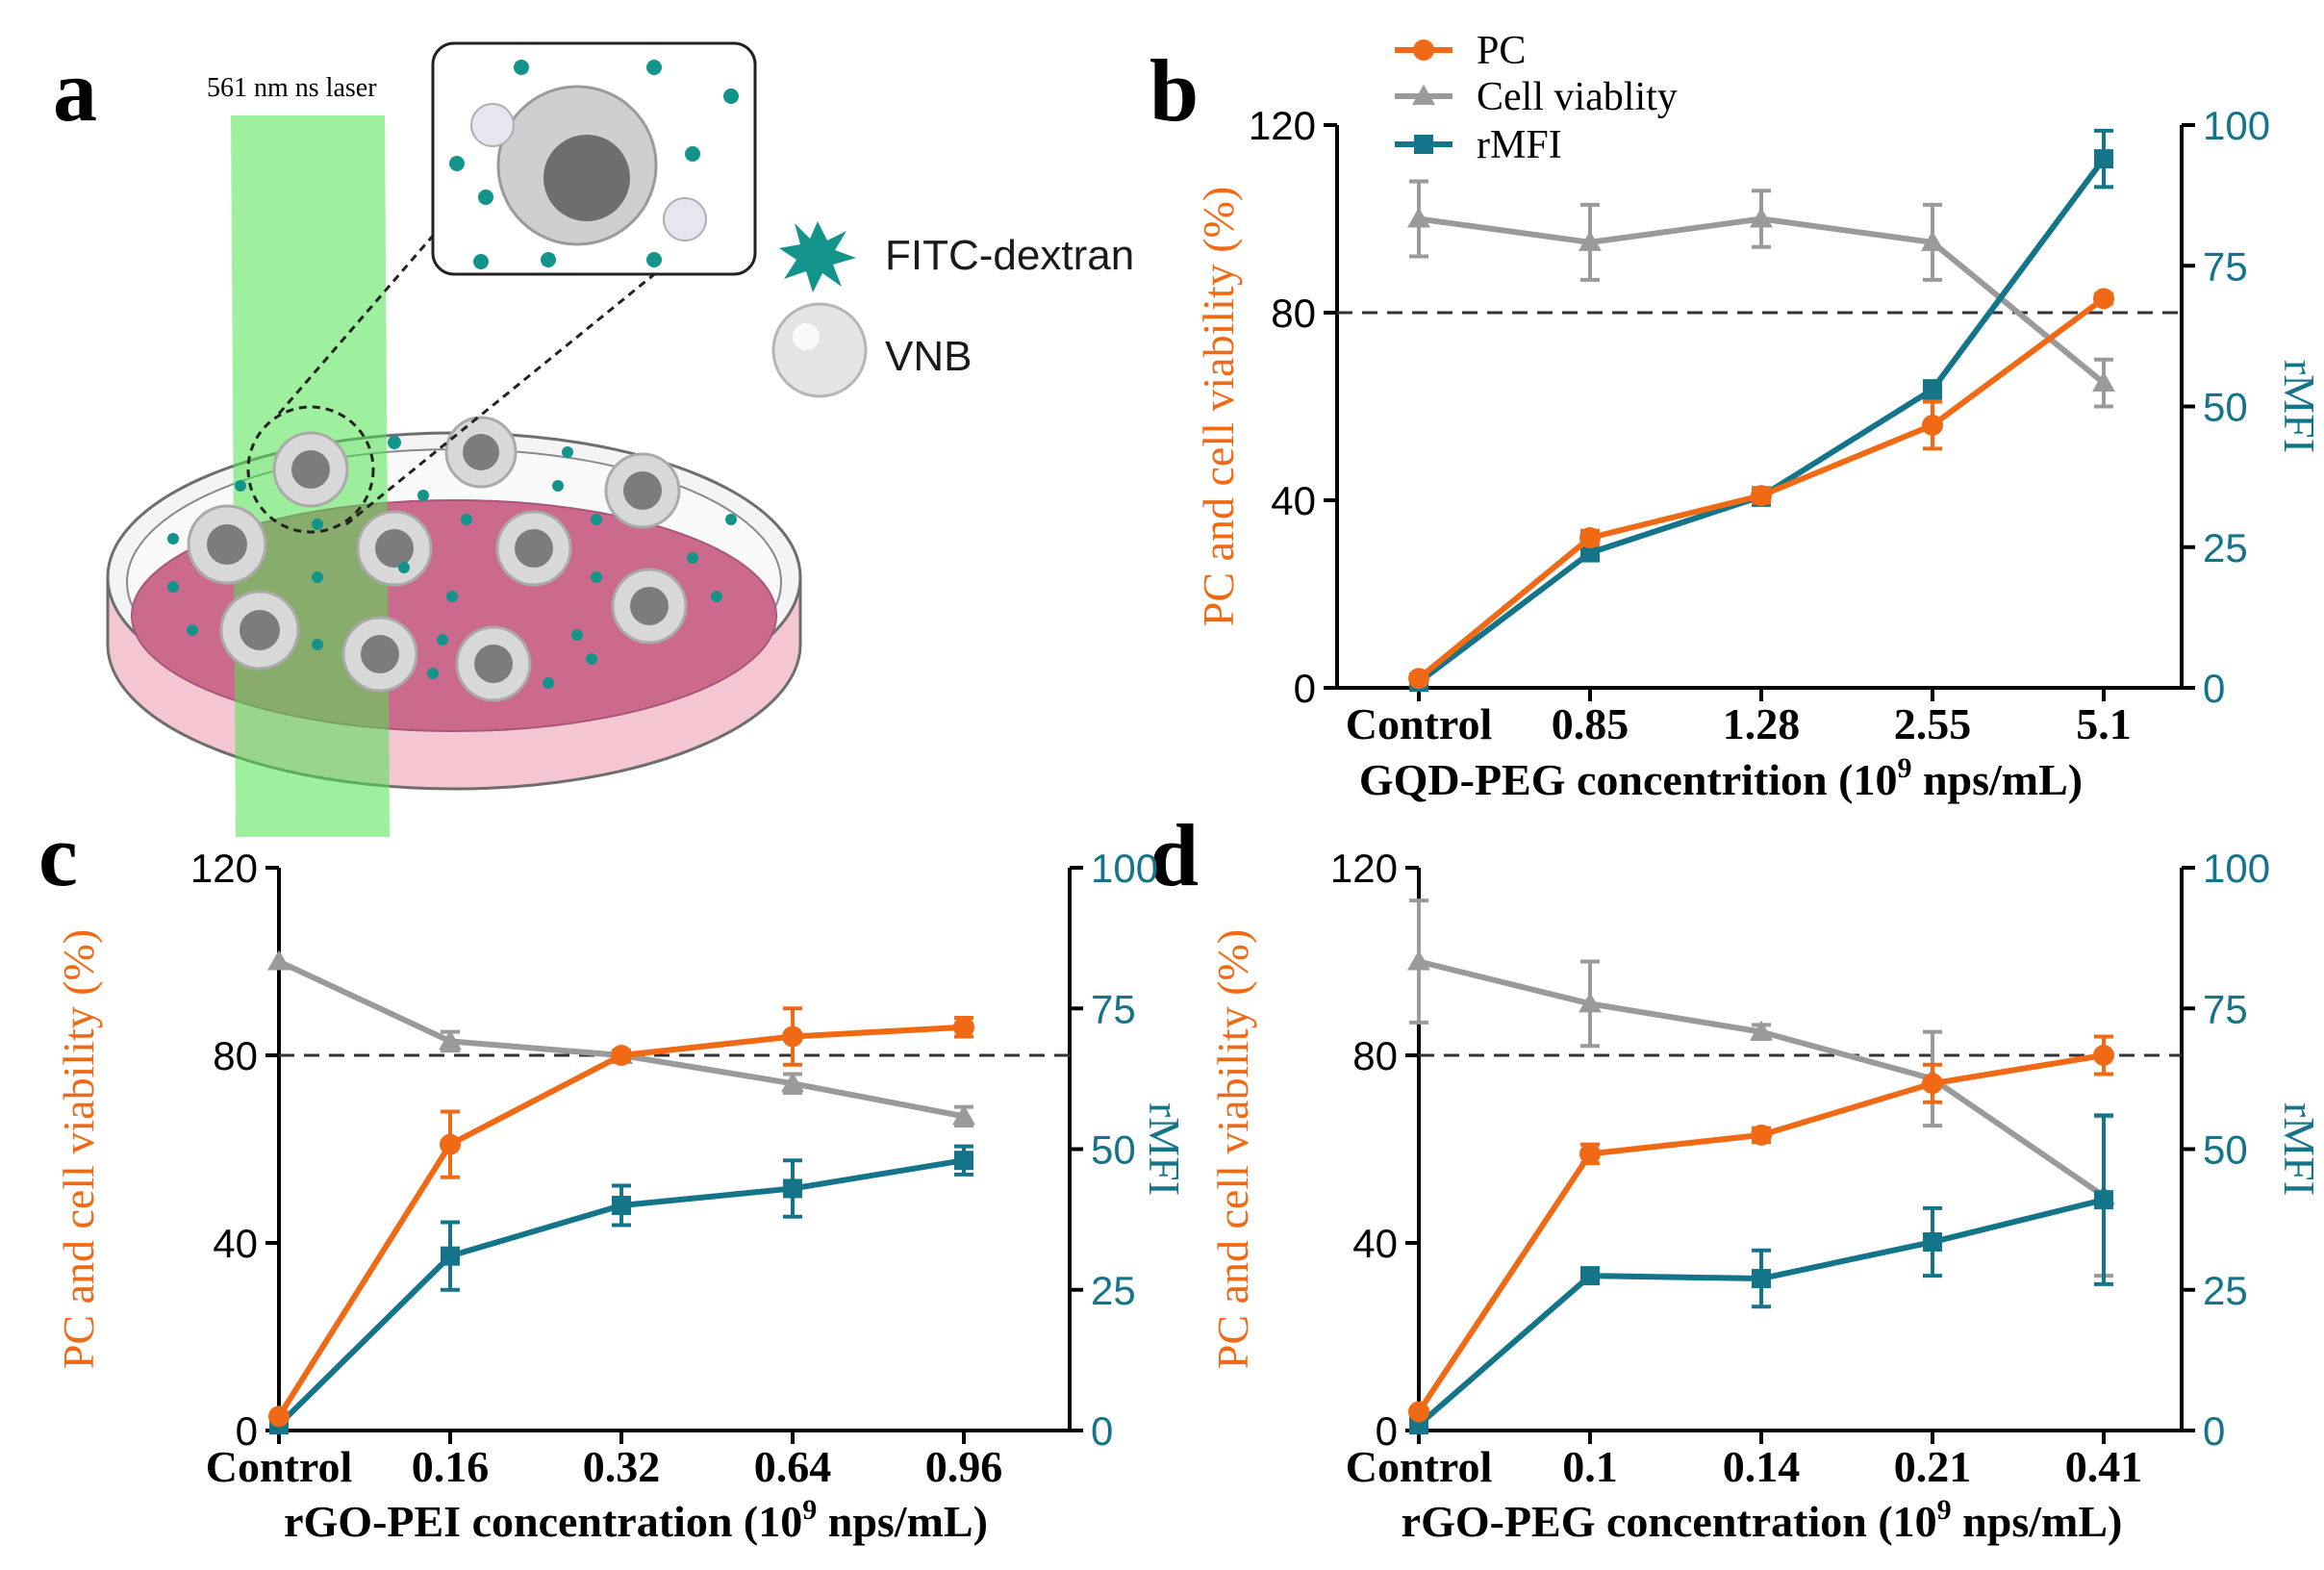 The image size is (2324, 1570). I want to click on legend-pc-marker, so click(1423, 50).